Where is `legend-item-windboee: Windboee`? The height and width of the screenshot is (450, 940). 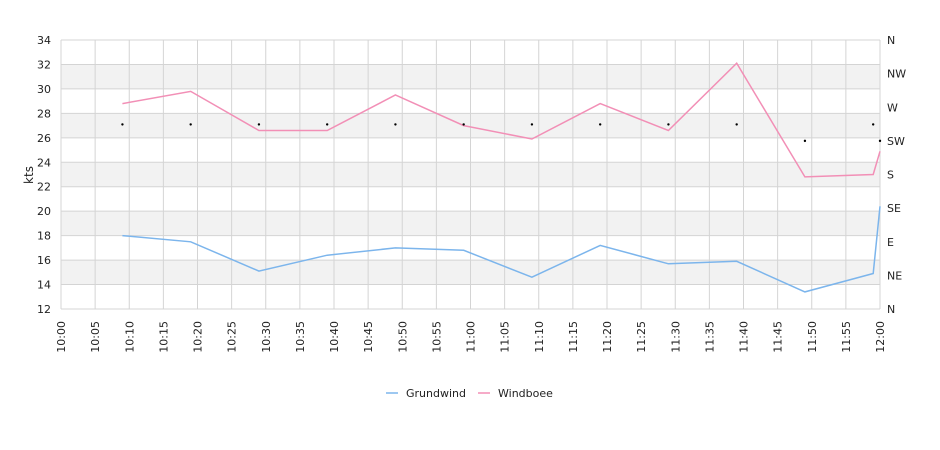 legend-item-windboee: Windboee is located at coordinates (515, 393).